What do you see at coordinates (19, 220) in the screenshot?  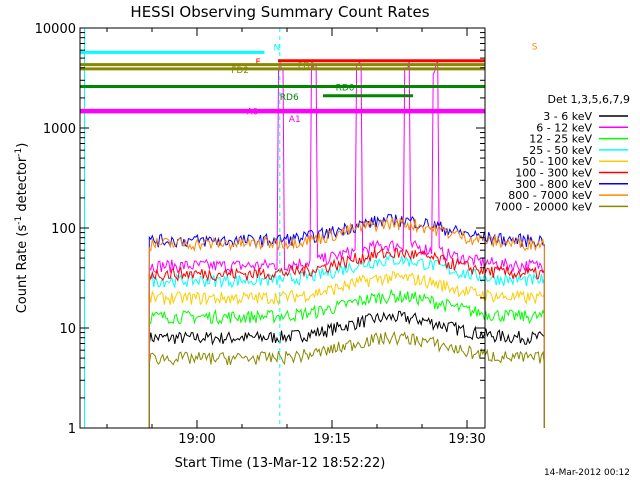 I see `y-axis-label-sup-1: -1` at bounding box center [19, 220].